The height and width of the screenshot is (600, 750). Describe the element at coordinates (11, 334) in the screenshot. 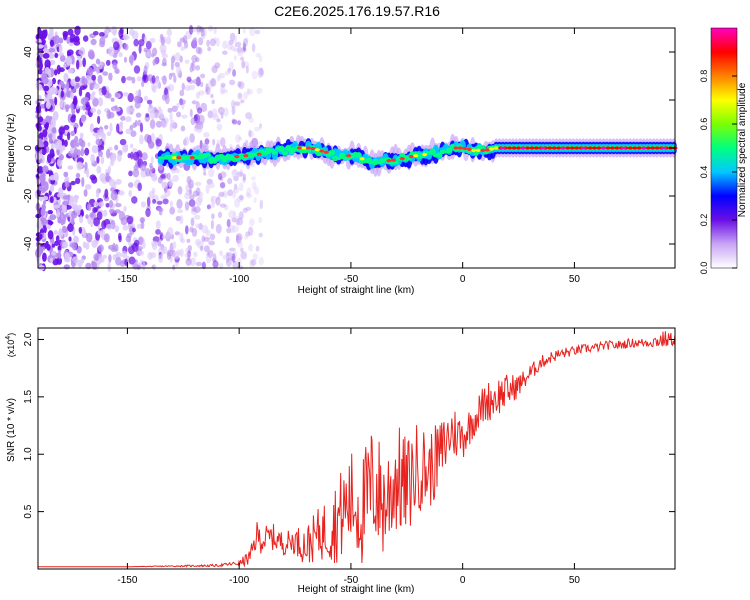

I see `snr-multiplier-close: )` at that location.